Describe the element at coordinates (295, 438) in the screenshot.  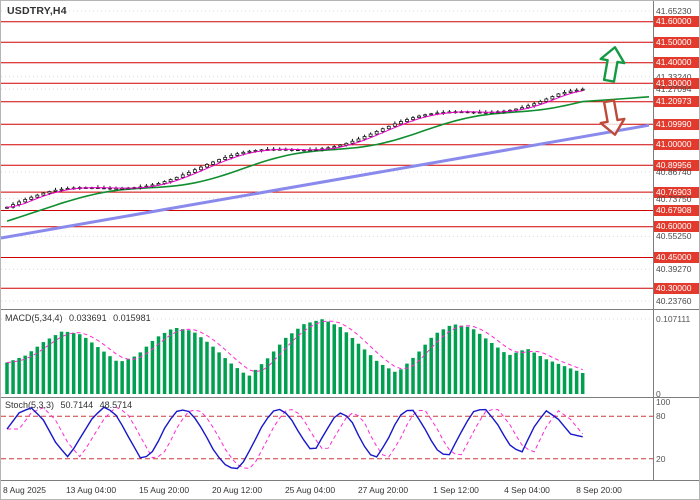
I see `stoch-signal-line` at that location.